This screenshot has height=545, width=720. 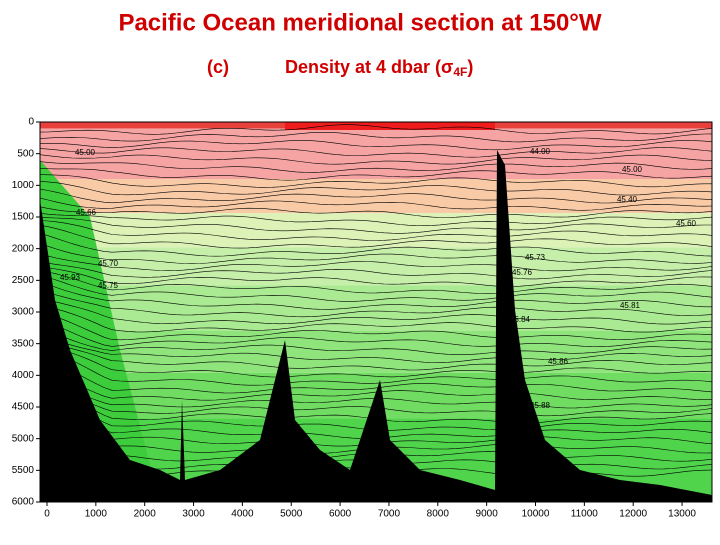 I want to click on y-tick-label: 3500, so click(x=23, y=343).